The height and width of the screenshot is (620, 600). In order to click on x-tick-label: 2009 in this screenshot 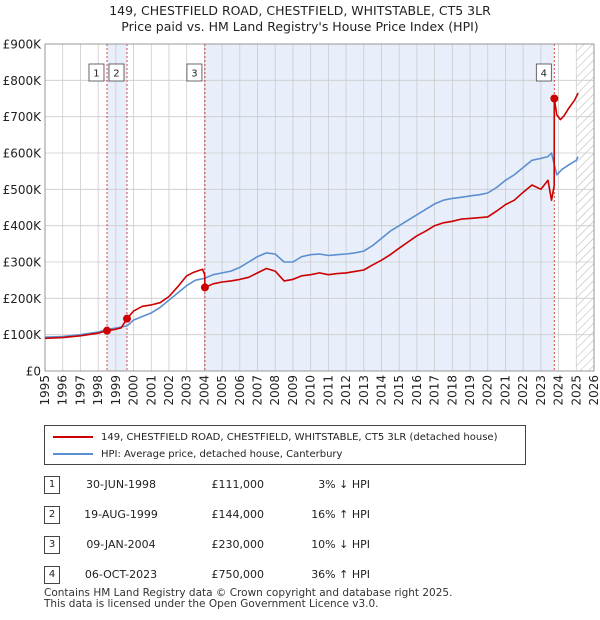, I will do `click(293, 390)`.